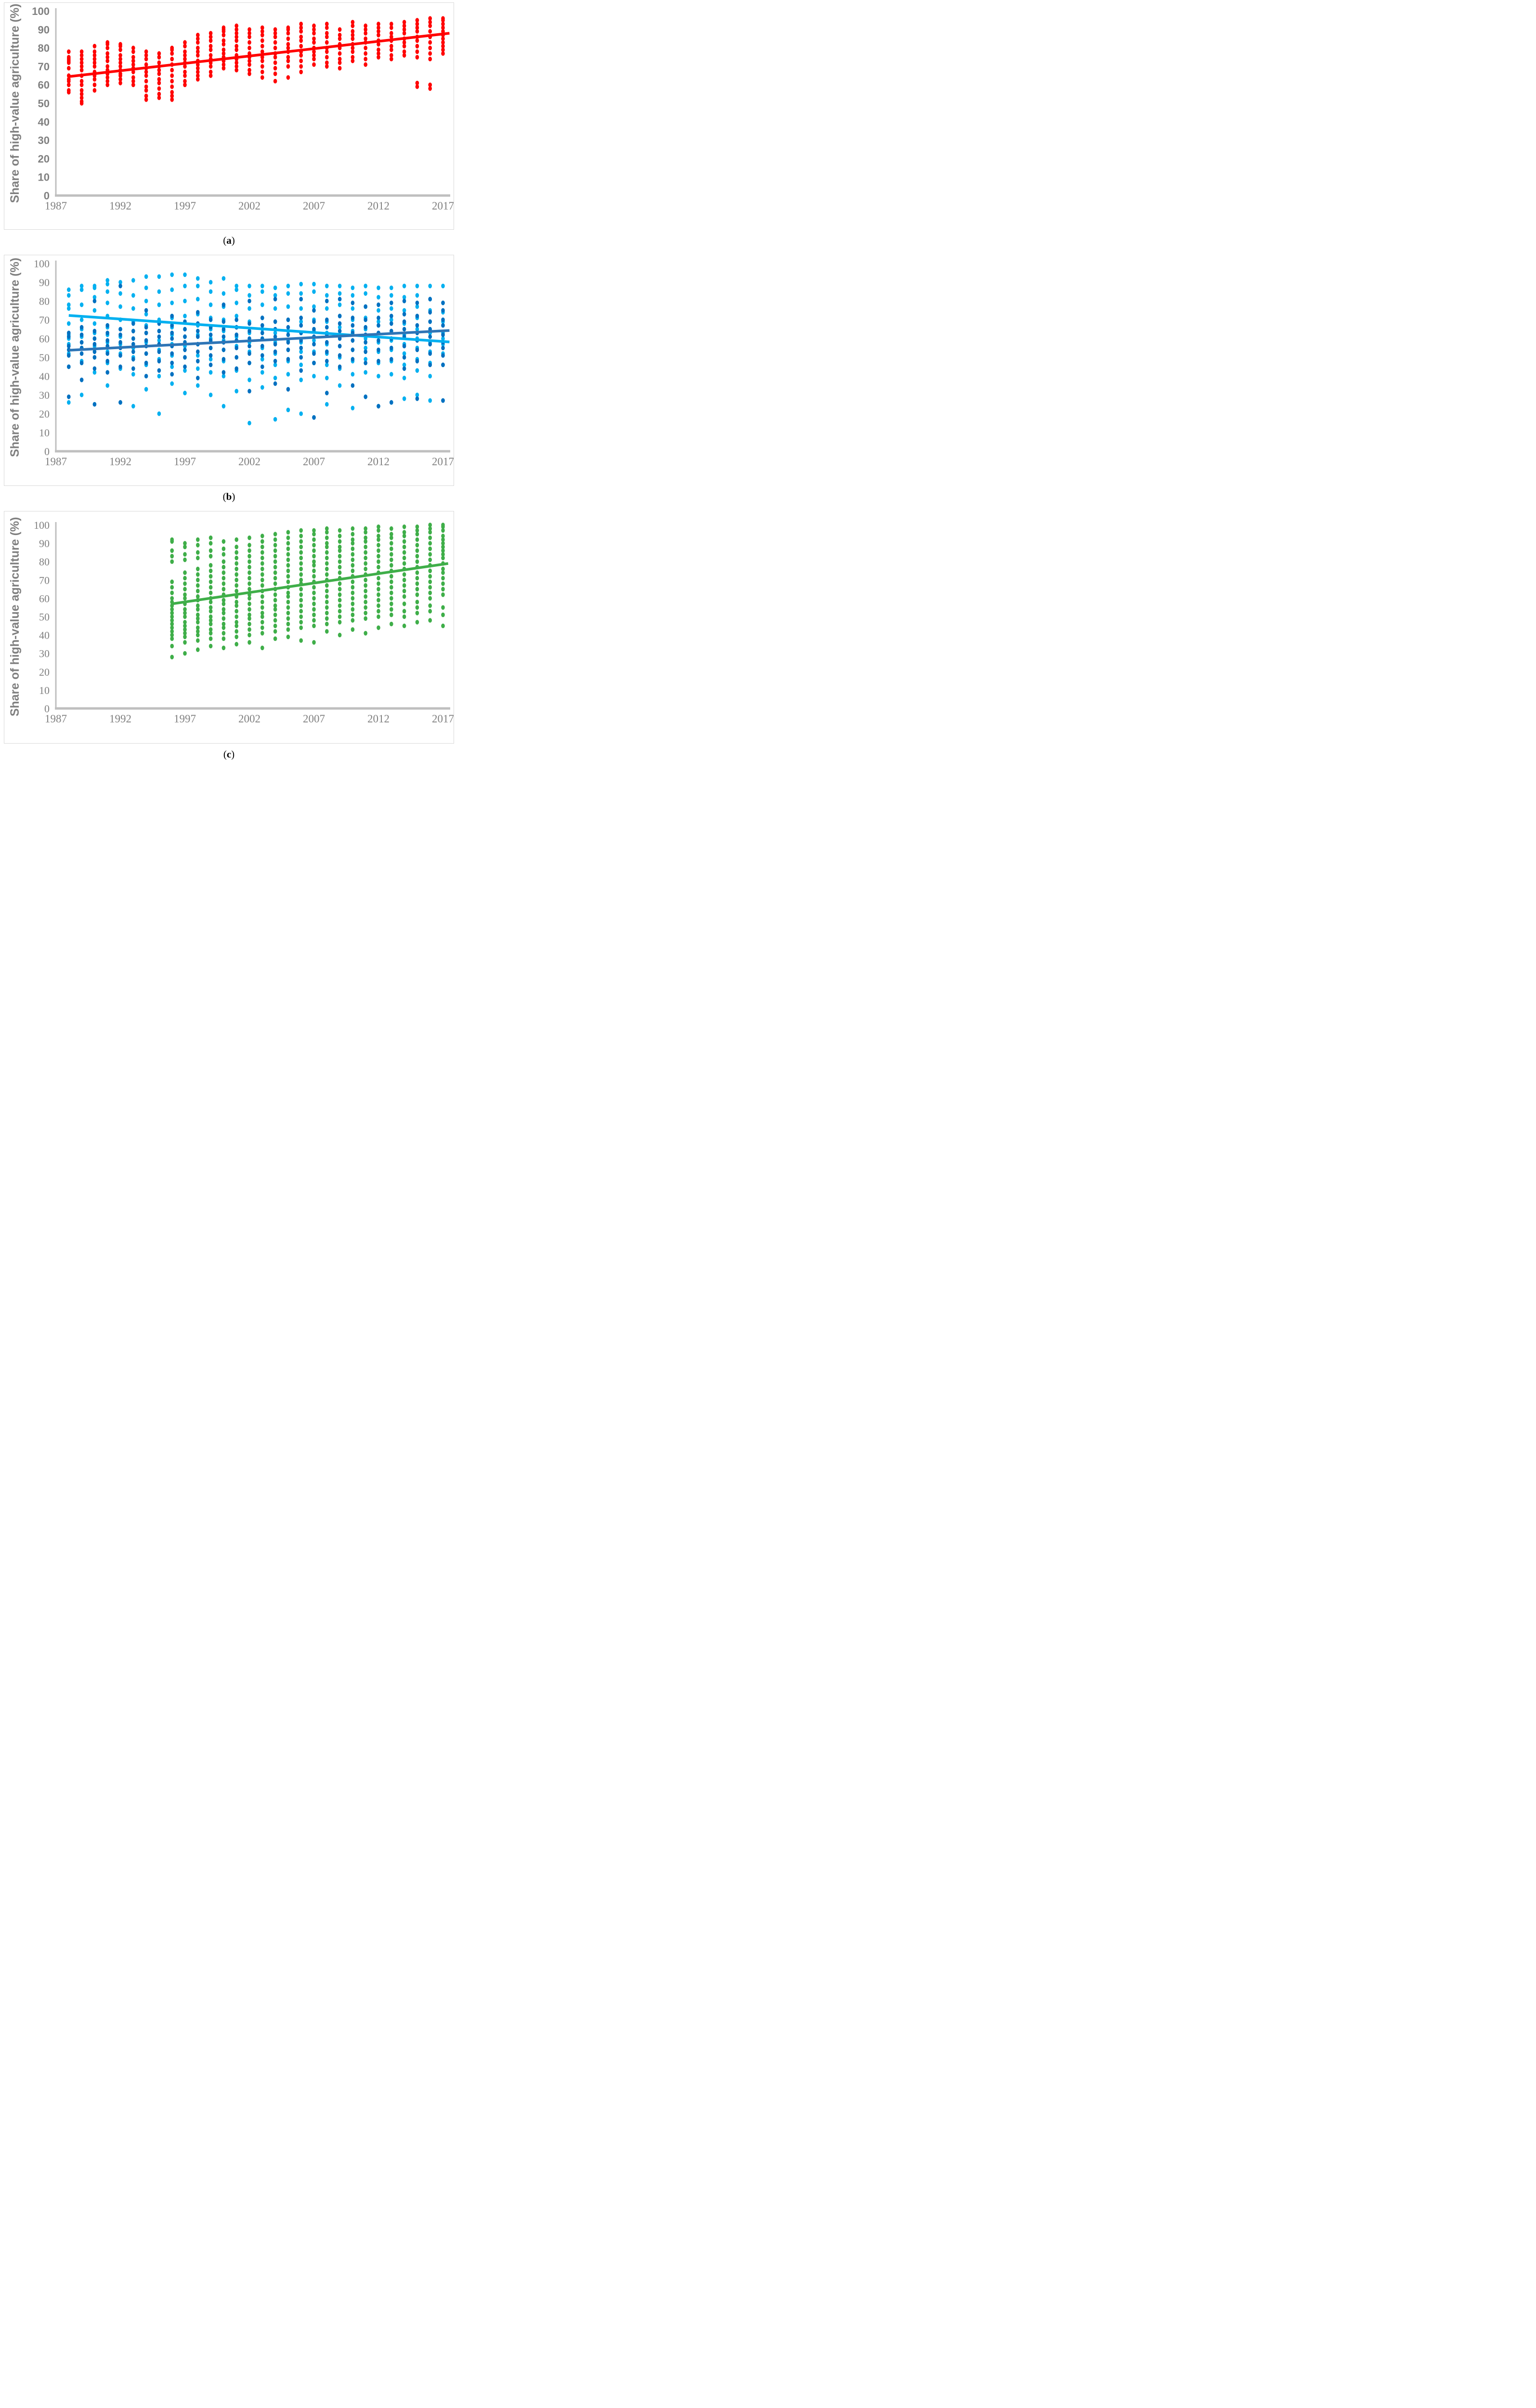 Image resolution: width=1536 pixels, height=2408 pixels. What do you see at coordinates (44, 690) in the screenshot?
I see `chart-c-ytick-10: 10` at bounding box center [44, 690].